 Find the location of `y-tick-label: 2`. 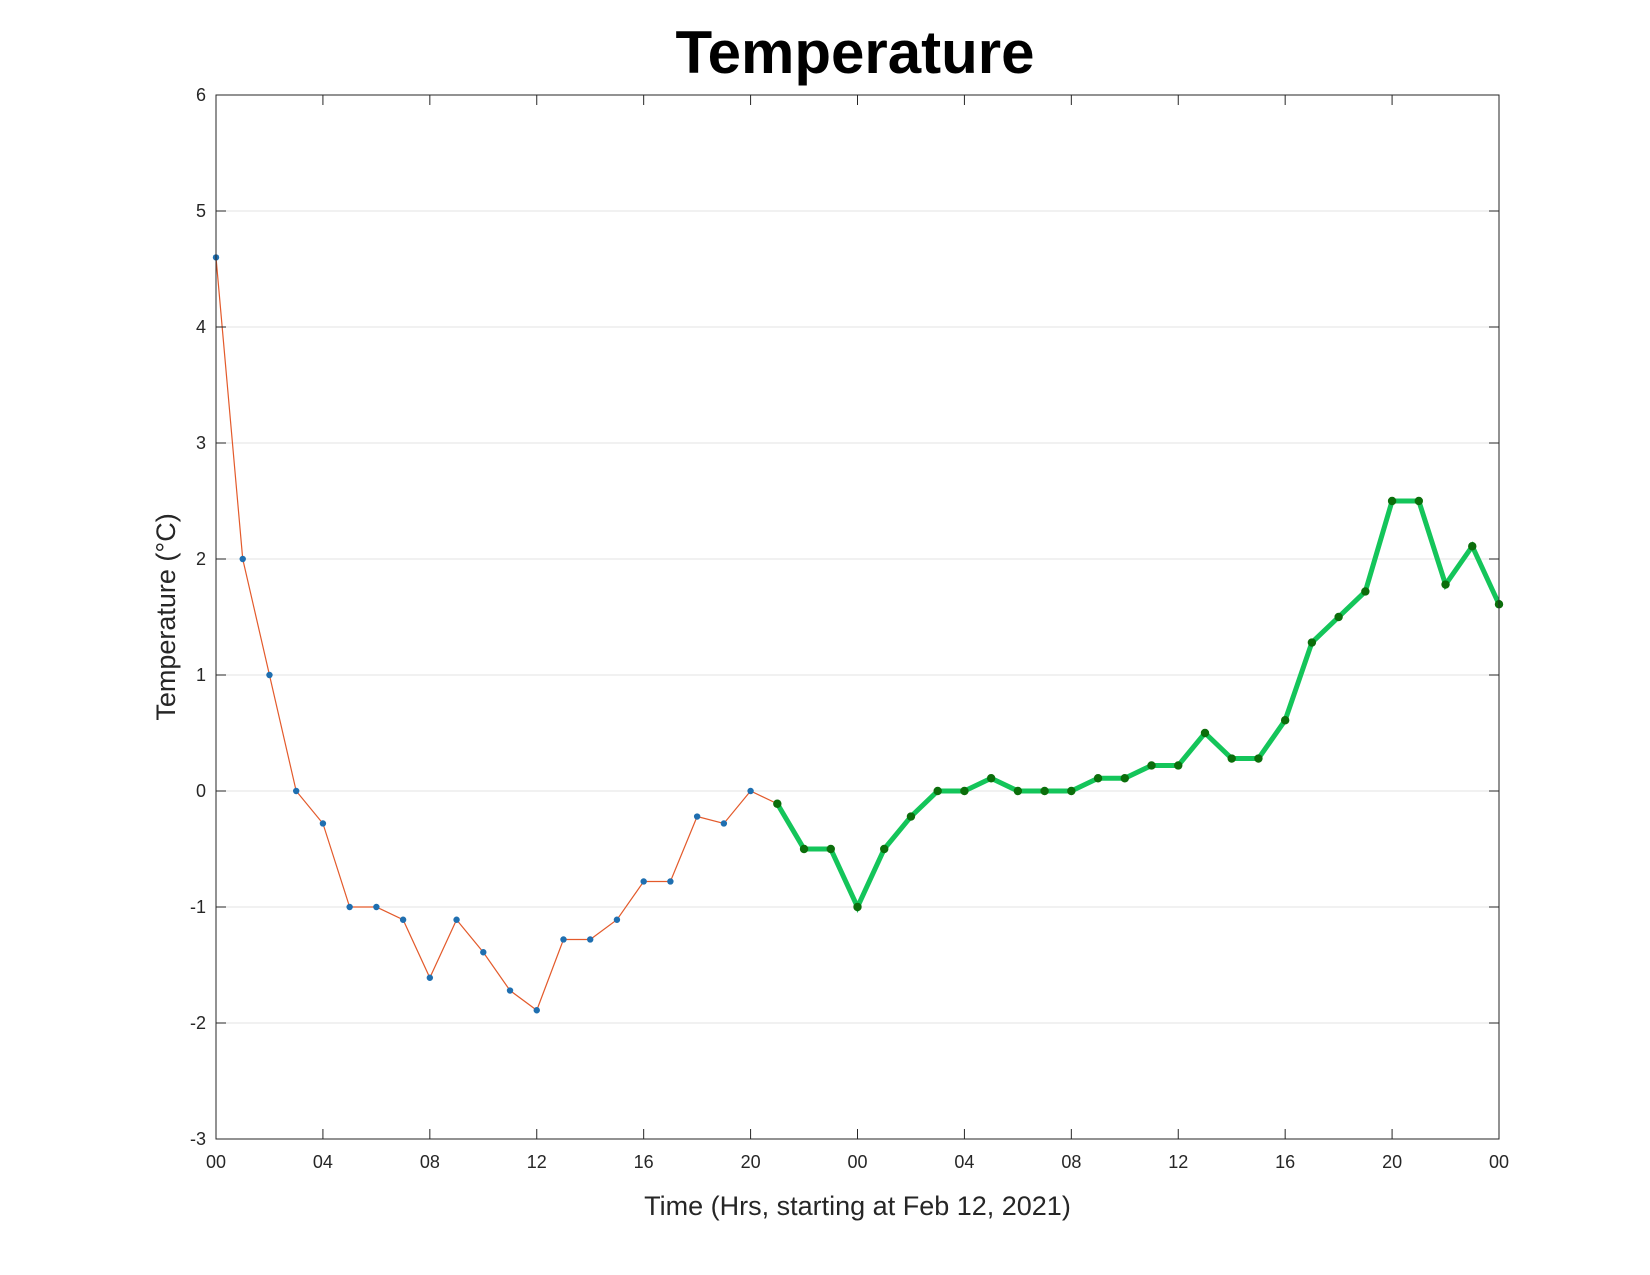

y-tick-label: 2 is located at coordinates (201, 559).